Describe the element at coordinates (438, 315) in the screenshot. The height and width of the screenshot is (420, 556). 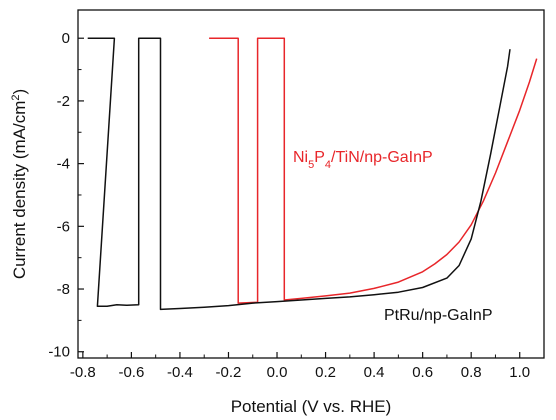
I see `series-label-ptru: PtRu/np-GaInP` at that location.